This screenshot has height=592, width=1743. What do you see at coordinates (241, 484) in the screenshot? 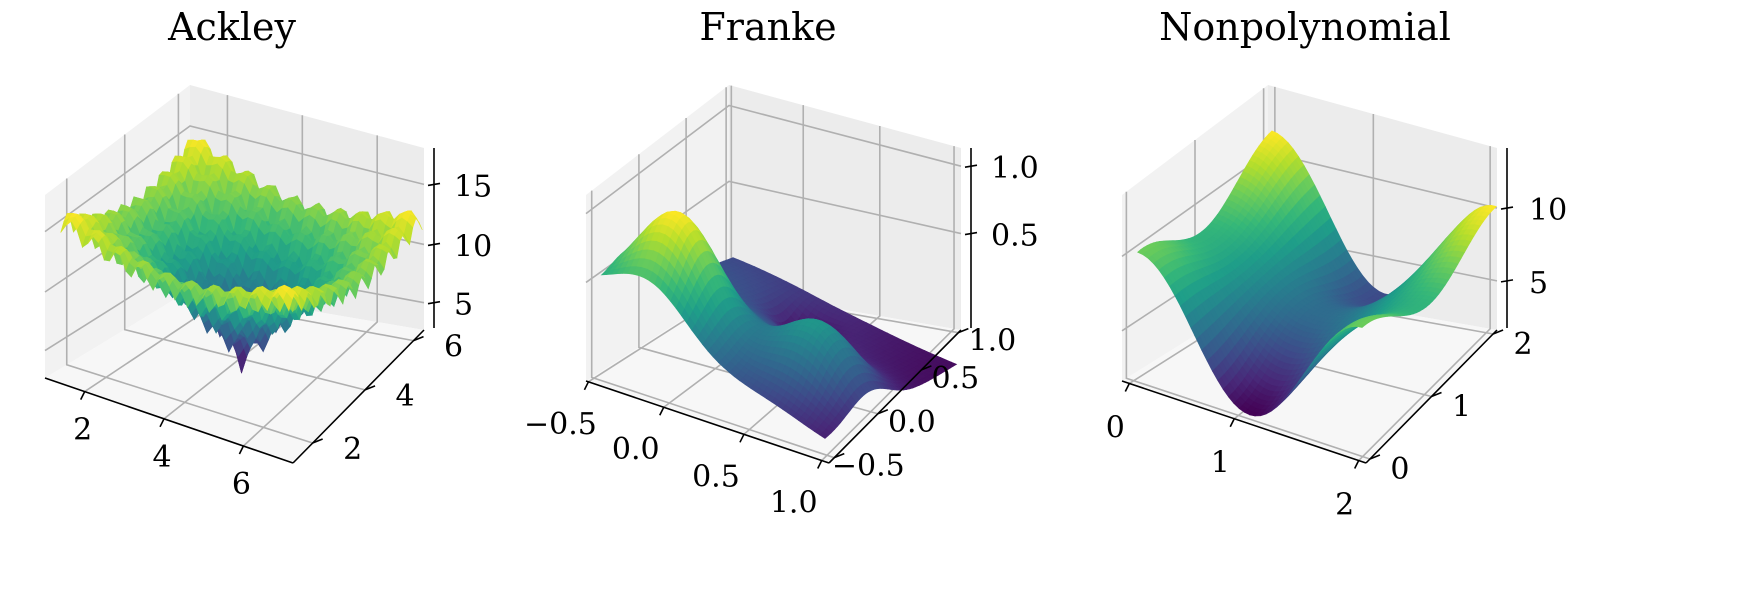
I see `x-tick-label: 6` at bounding box center [241, 484].